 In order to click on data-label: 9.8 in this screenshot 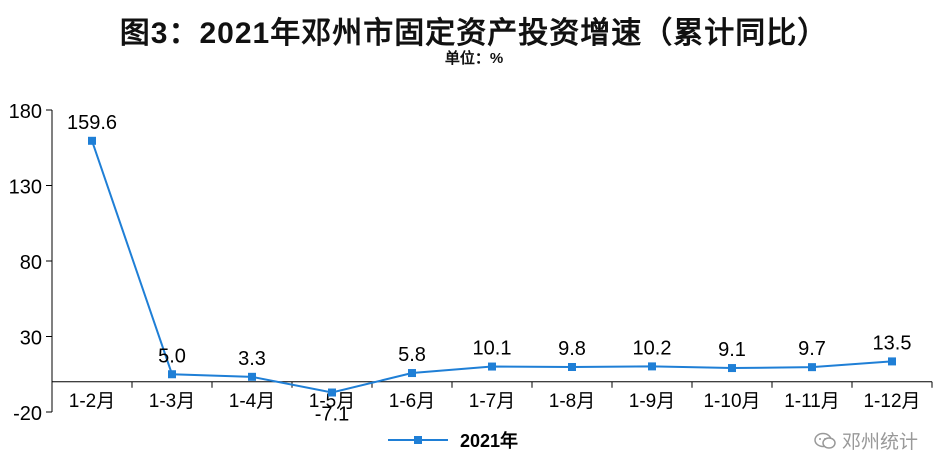, I will do `click(572, 349)`.